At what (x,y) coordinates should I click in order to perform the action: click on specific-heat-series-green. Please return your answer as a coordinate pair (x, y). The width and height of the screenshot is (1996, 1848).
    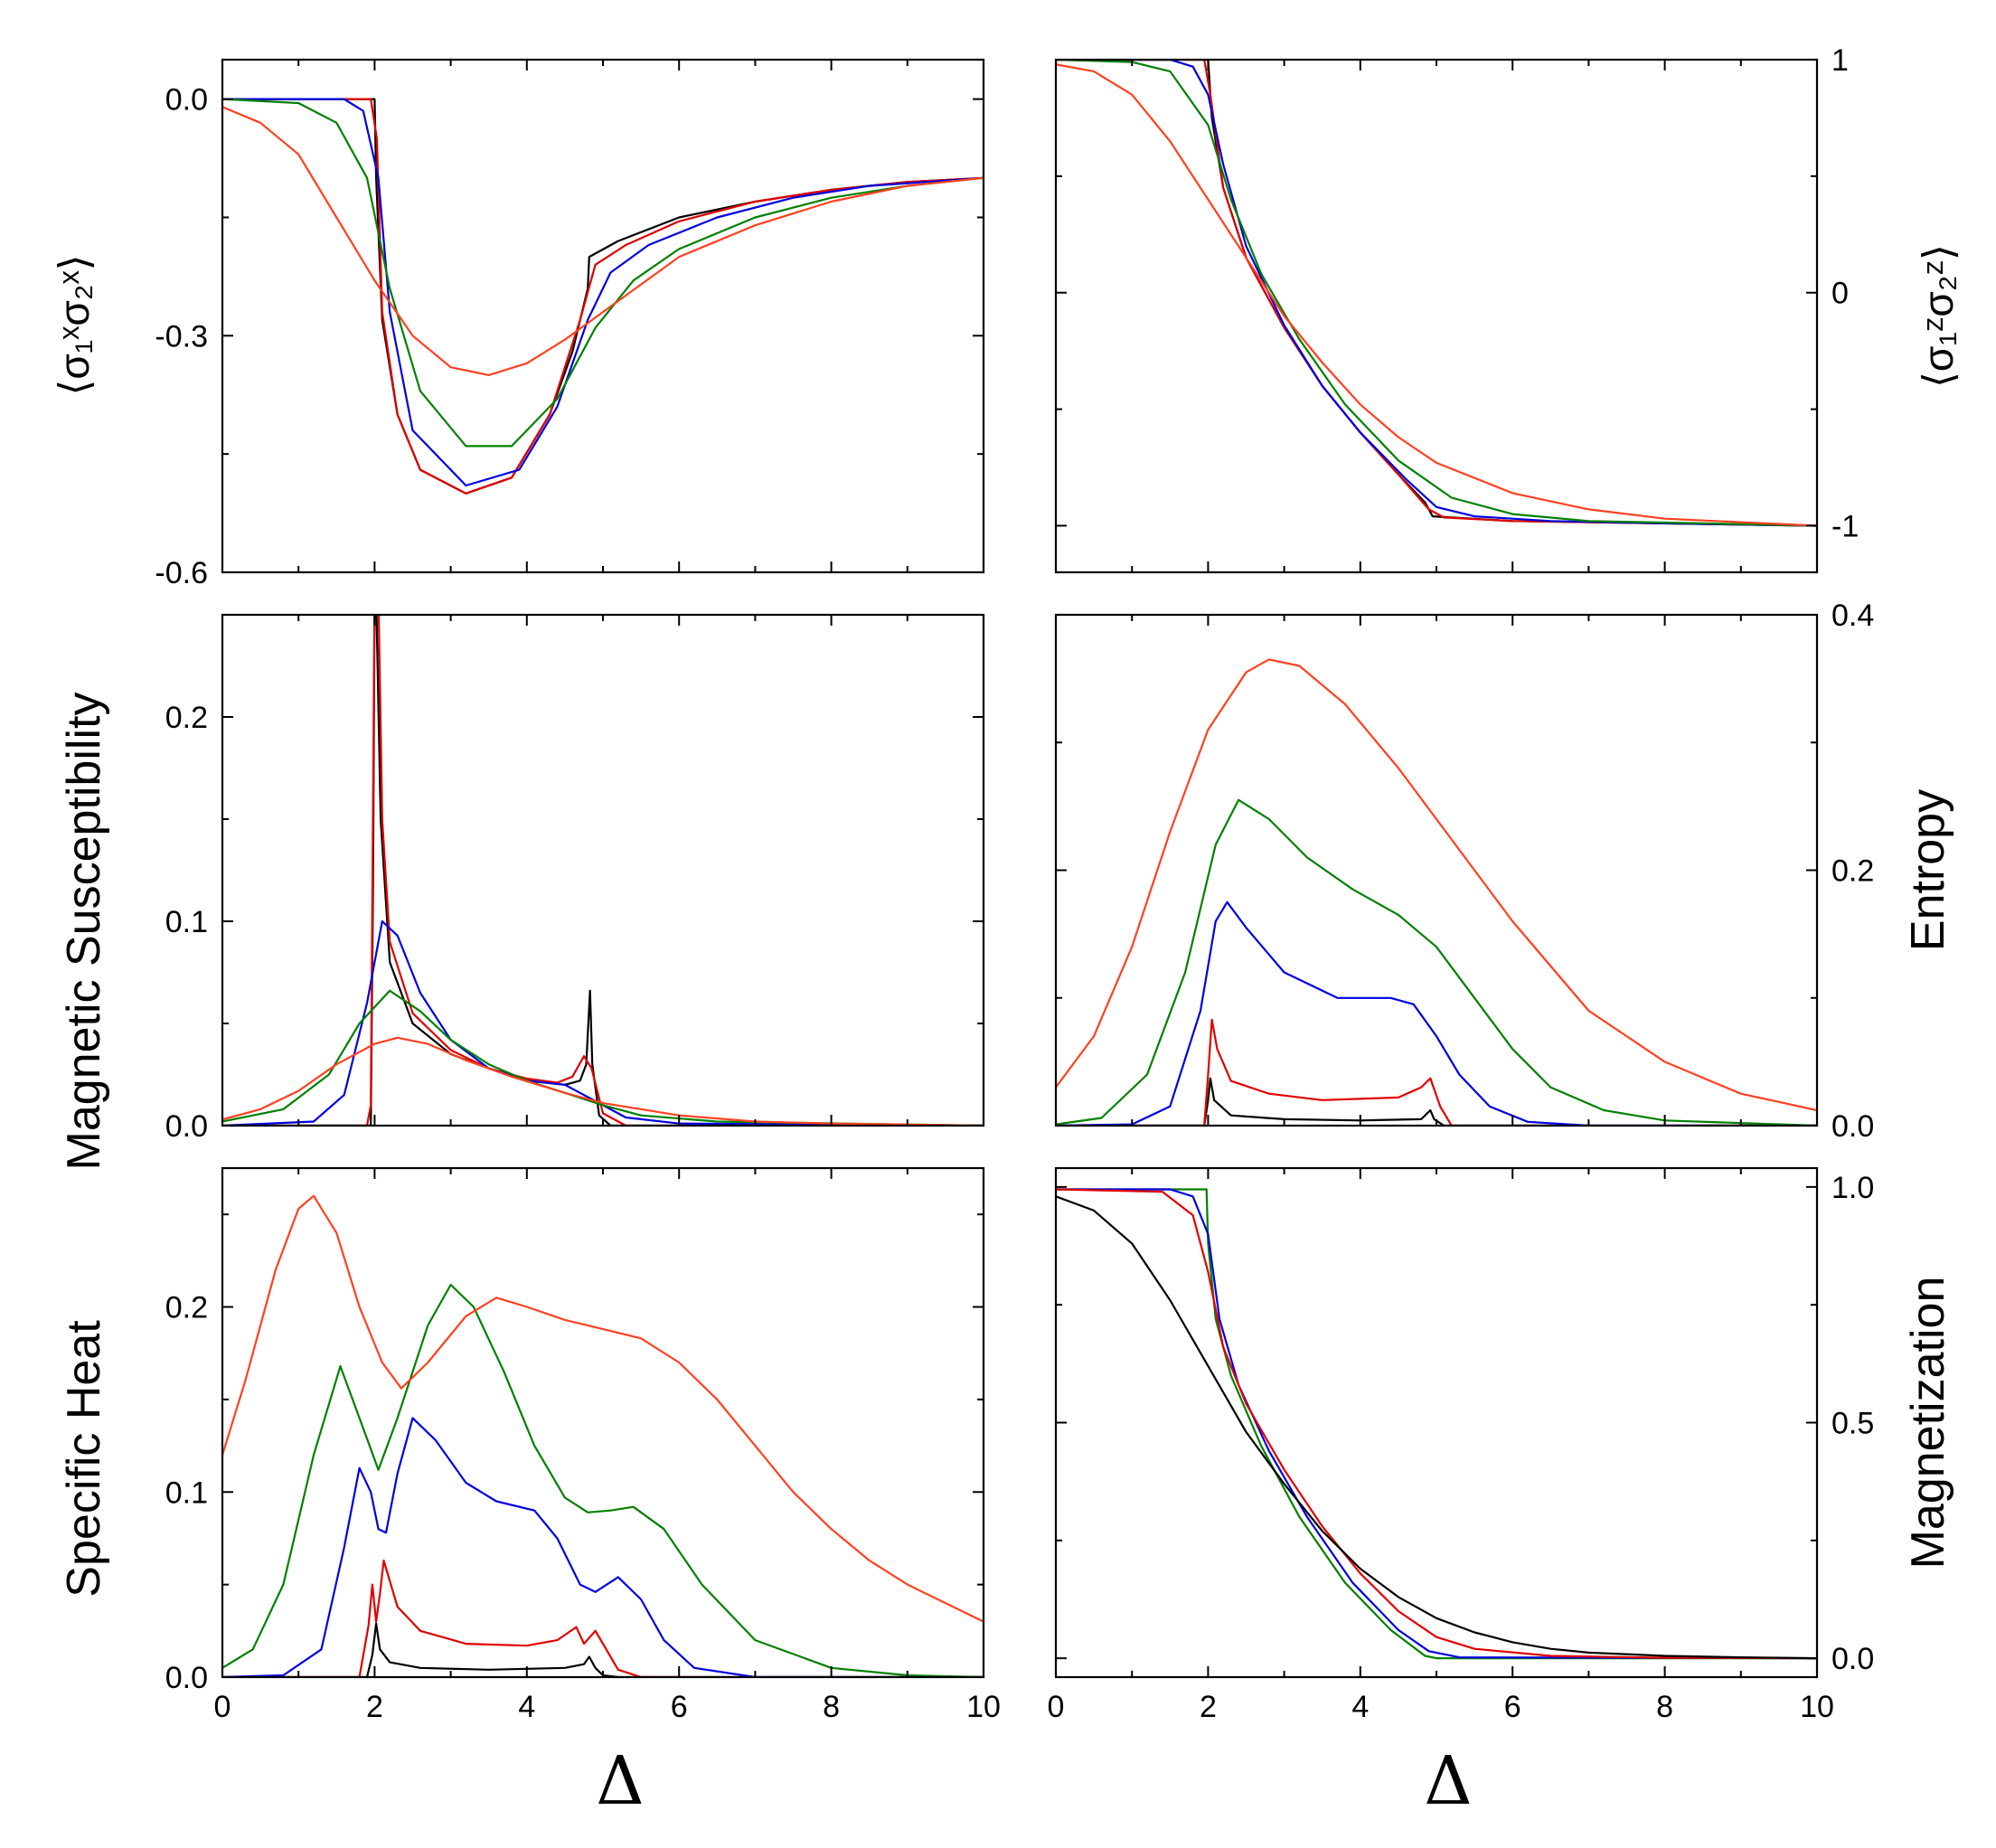
    Looking at the image, I should click on (603, 1480).